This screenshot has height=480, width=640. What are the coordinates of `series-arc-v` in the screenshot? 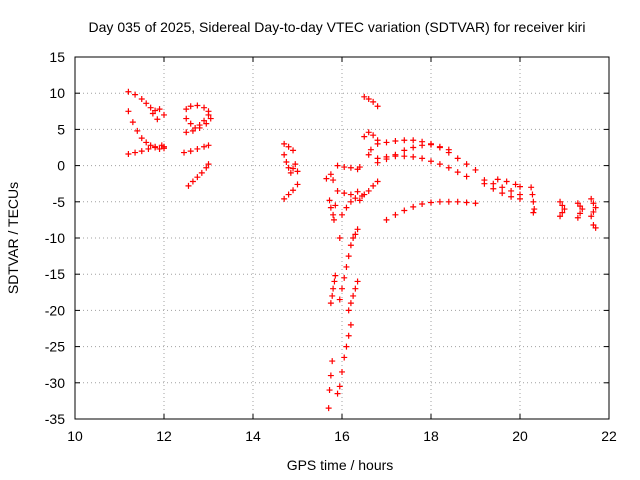 It's located at (422, 166).